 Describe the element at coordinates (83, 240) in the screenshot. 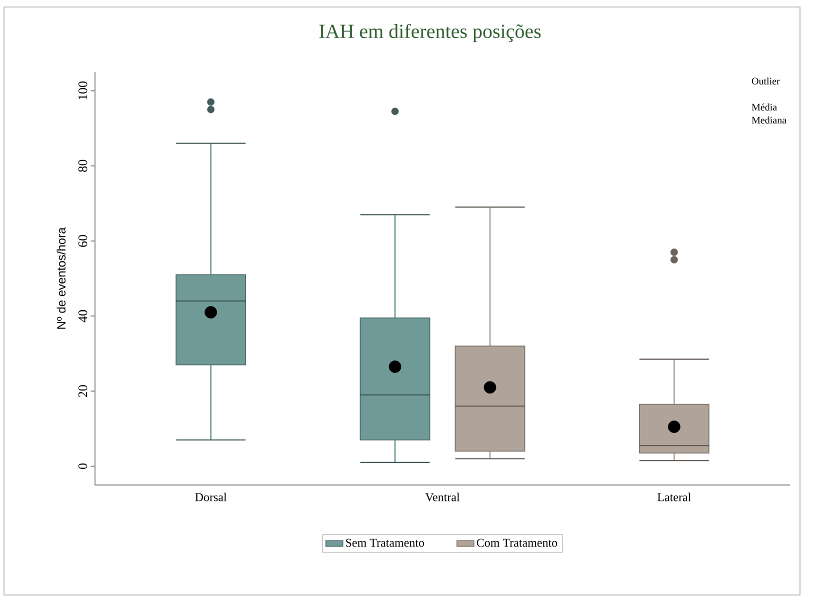

I see `y-tick-label: 60` at that location.